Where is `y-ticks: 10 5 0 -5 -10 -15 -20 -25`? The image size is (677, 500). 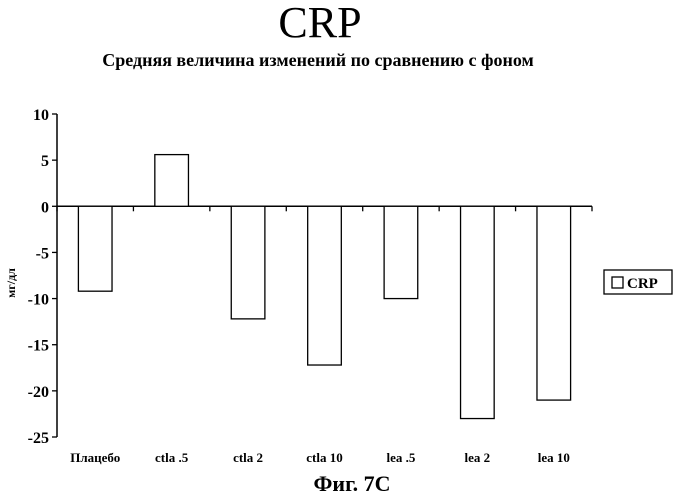
y-ticks: 10 5 0 -5 -10 -15 -20 -25 is located at coordinates (42, 277).